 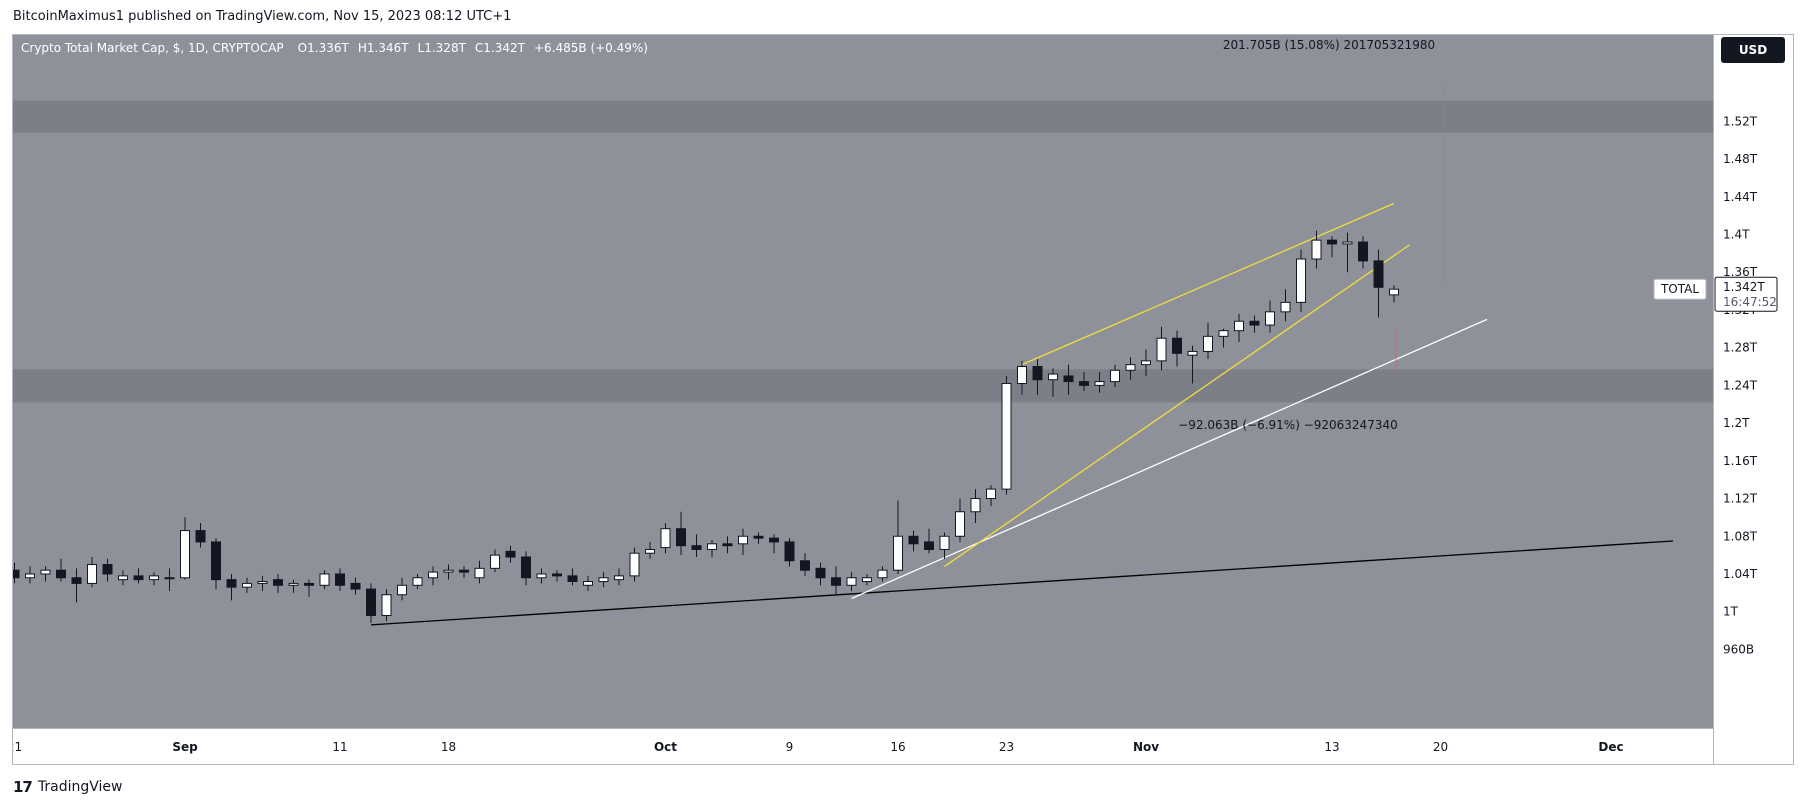 I want to click on black-support-trendline, so click(x=1022, y=583).